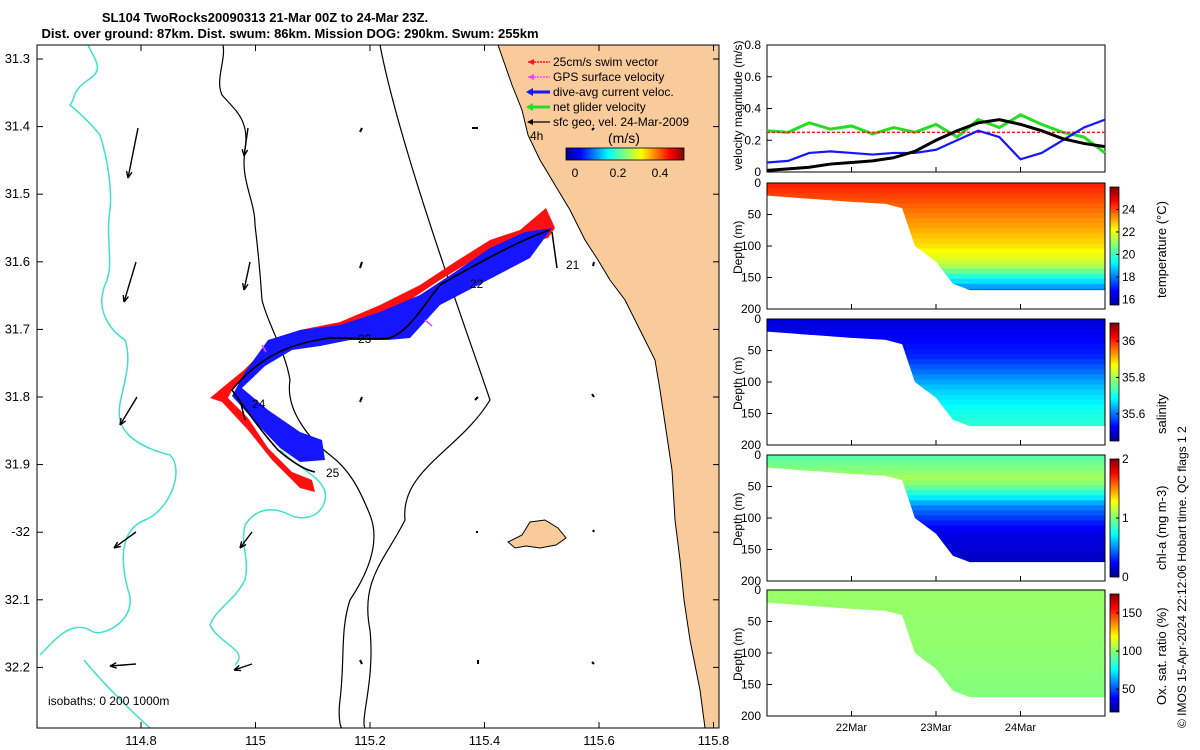  What do you see at coordinates (1161, 656) in the screenshot?
I see `section-4-colorbar-label: Ox. sat. ratio (%)` at bounding box center [1161, 656].